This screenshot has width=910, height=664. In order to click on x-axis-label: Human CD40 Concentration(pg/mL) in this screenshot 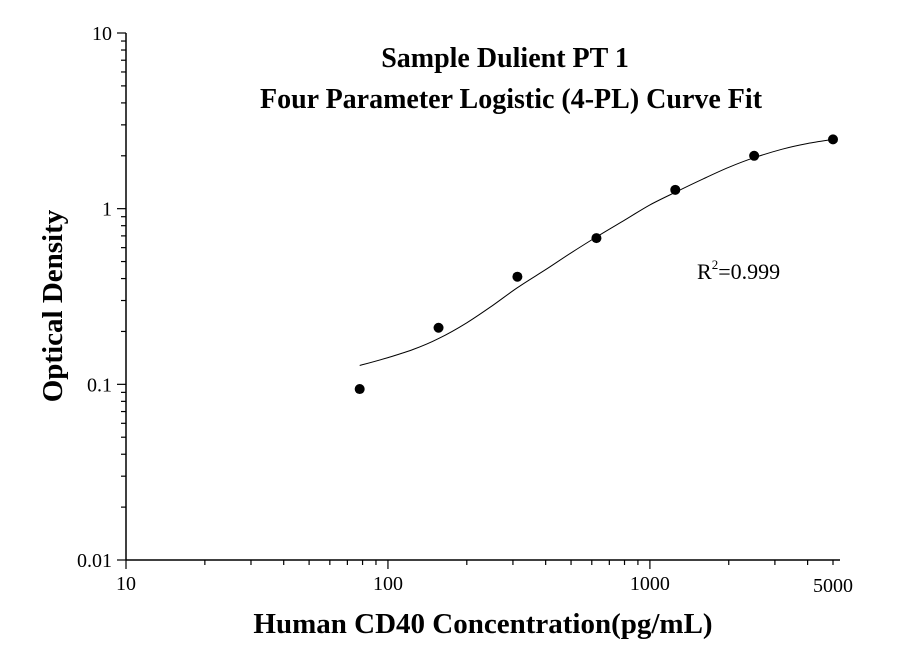, I will do `click(482, 624)`.